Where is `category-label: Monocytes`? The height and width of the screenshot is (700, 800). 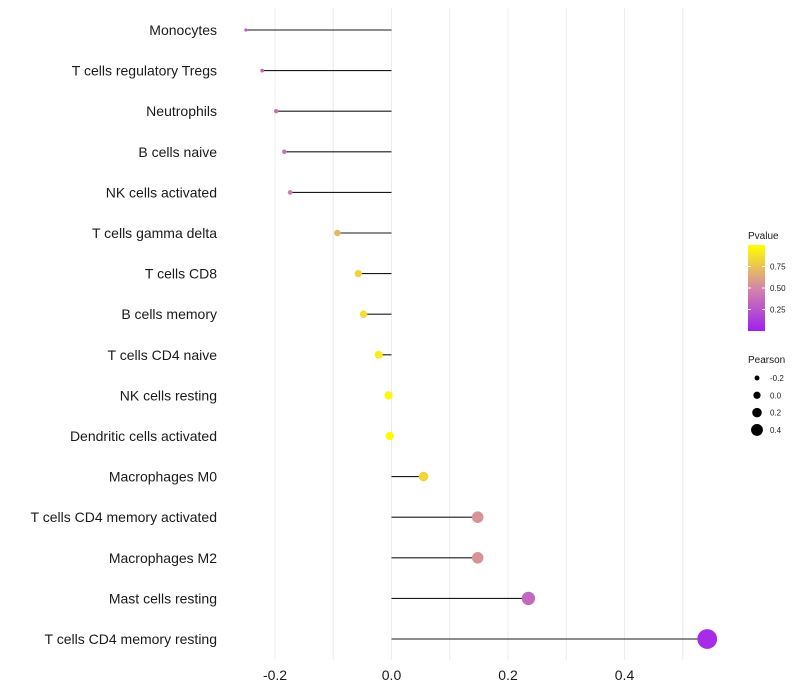 category-label: Monocytes is located at coordinates (183, 30).